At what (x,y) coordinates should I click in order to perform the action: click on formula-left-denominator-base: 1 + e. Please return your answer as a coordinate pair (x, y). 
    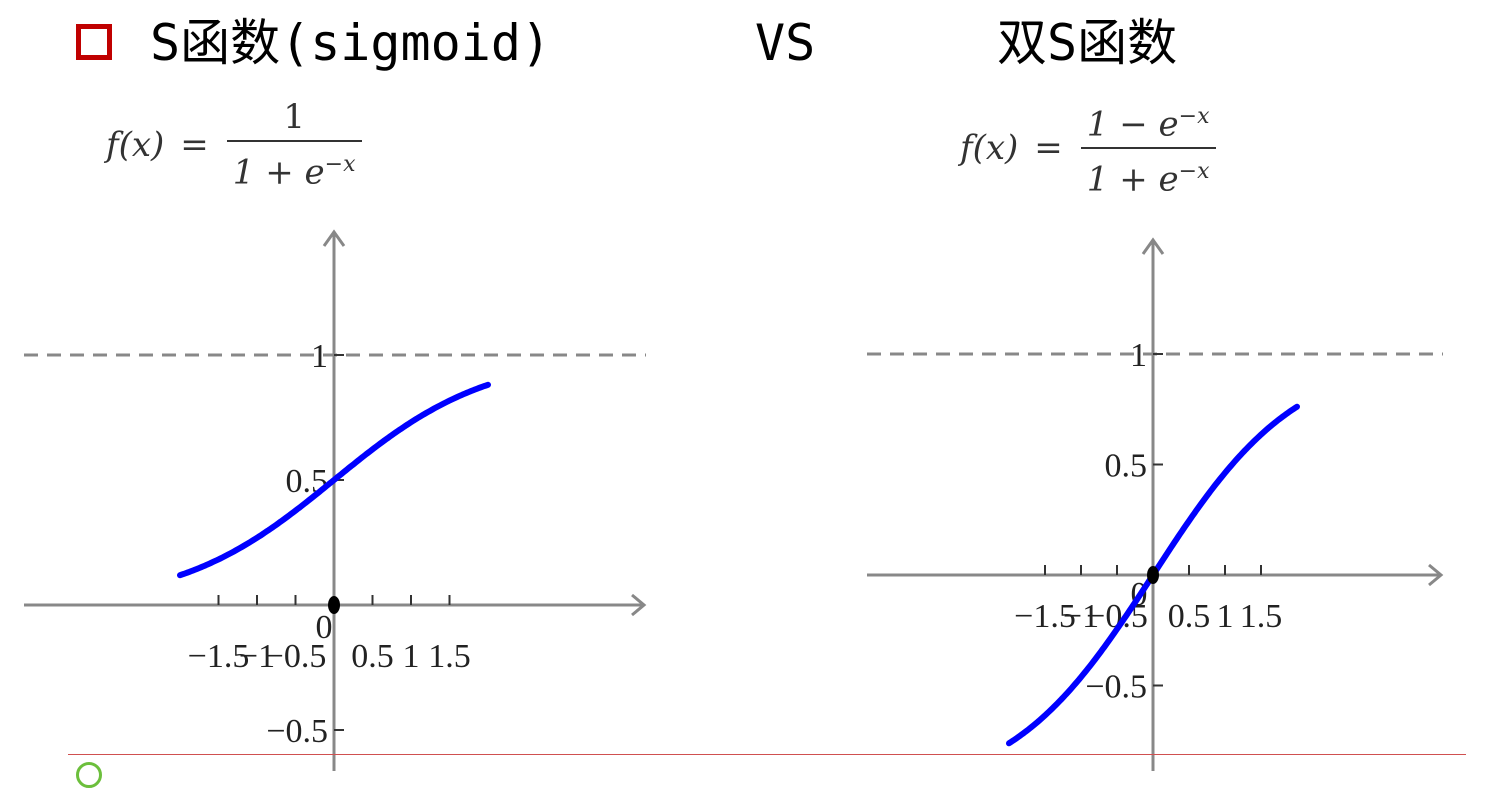
    Looking at the image, I should click on (279, 172).